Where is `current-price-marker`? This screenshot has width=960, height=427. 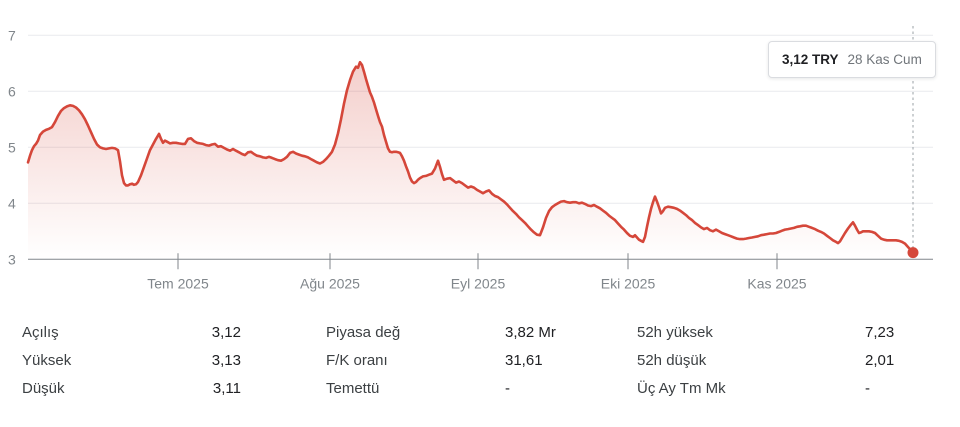
current-price-marker is located at coordinates (913, 253).